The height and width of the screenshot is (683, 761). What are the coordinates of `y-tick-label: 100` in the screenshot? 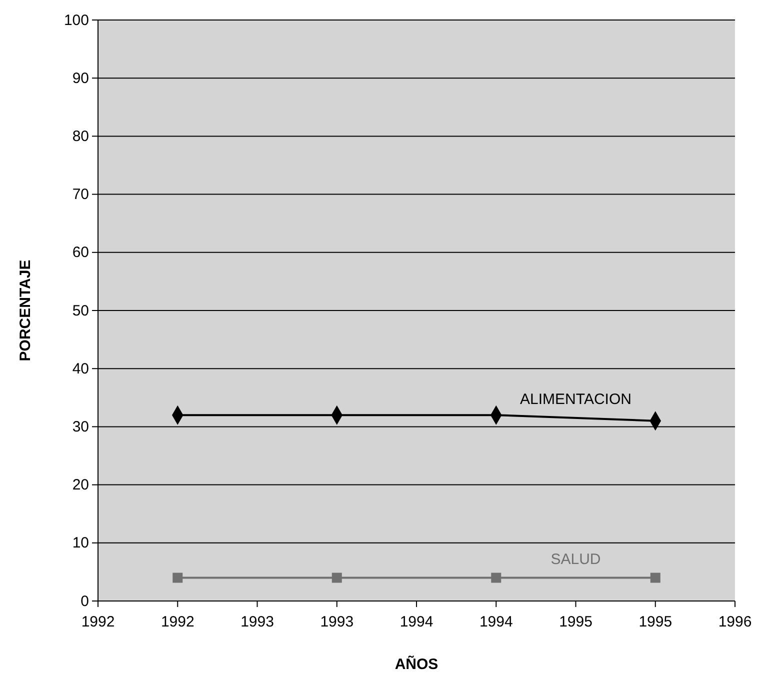 It's located at (76, 20).